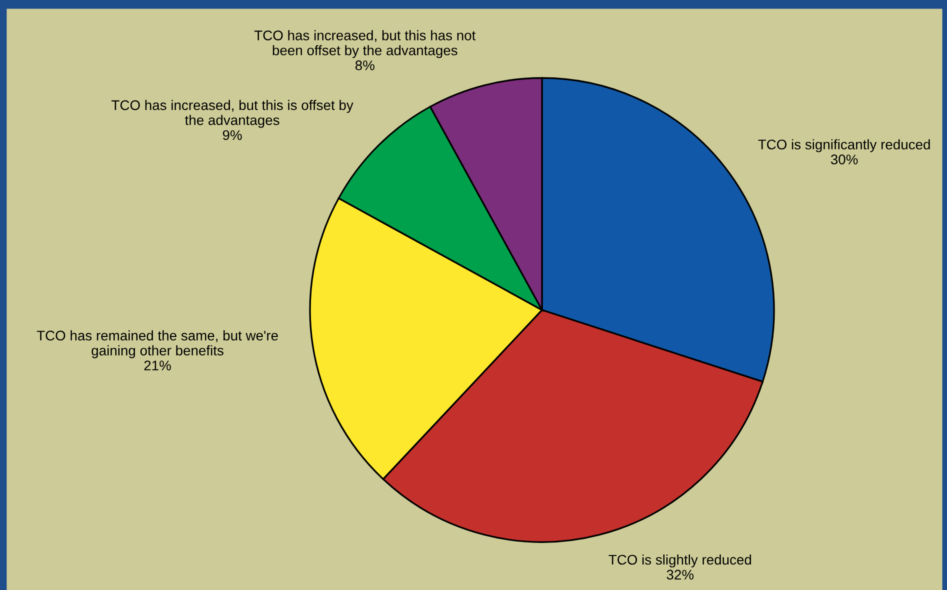  What do you see at coordinates (157, 344) in the screenshot?
I see `slice-label: TCO has remained the same, but we're gaining other benefits` at bounding box center [157, 344].